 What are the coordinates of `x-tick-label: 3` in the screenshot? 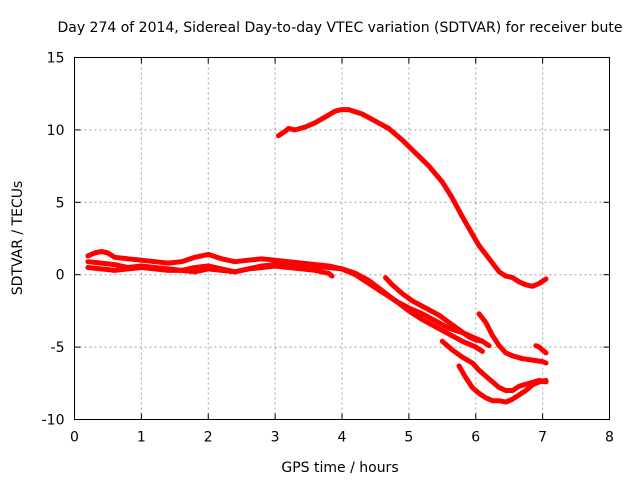 It's located at (275, 438).